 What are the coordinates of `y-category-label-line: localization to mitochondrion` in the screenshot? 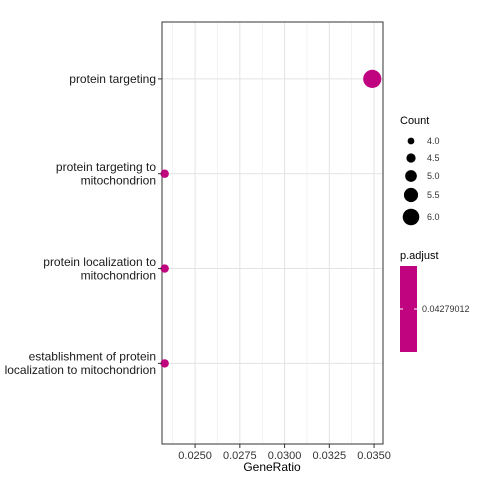 It's located at (80, 370).